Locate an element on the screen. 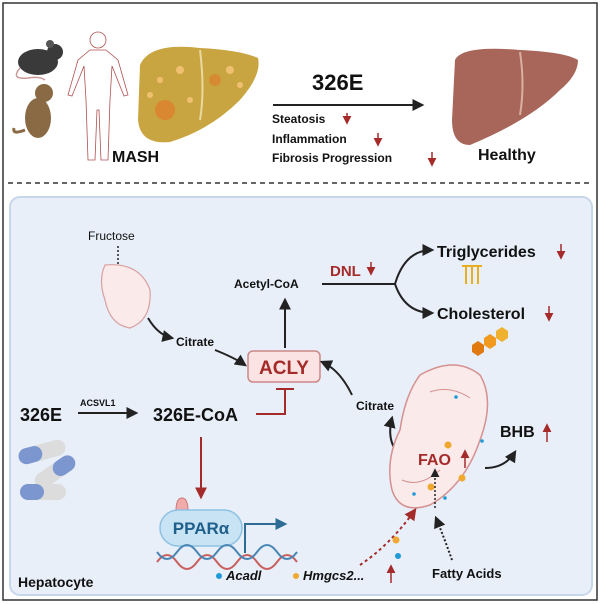 Image resolution: width=600 pixels, height=604 pixels. fructose-label: Fructose is located at coordinates (111, 236).